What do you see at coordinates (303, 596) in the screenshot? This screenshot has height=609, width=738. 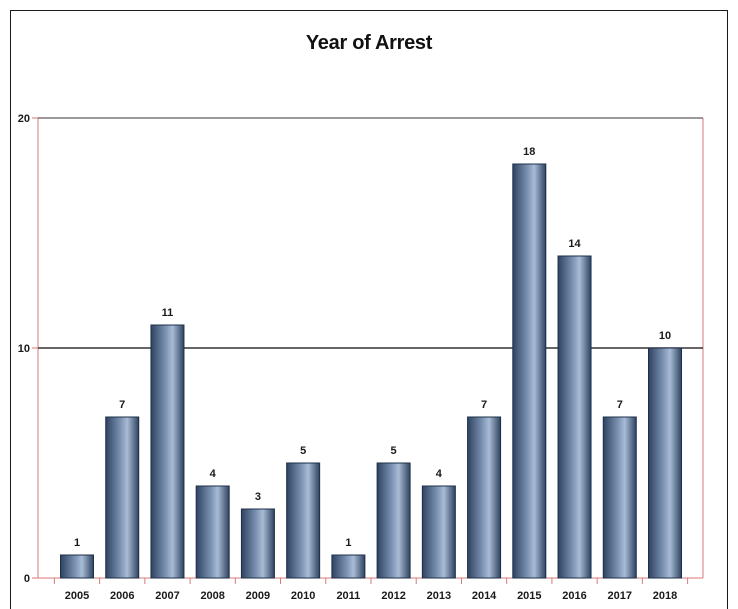 I see `x-tick-label-2010: 2010` at bounding box center [303, 596].